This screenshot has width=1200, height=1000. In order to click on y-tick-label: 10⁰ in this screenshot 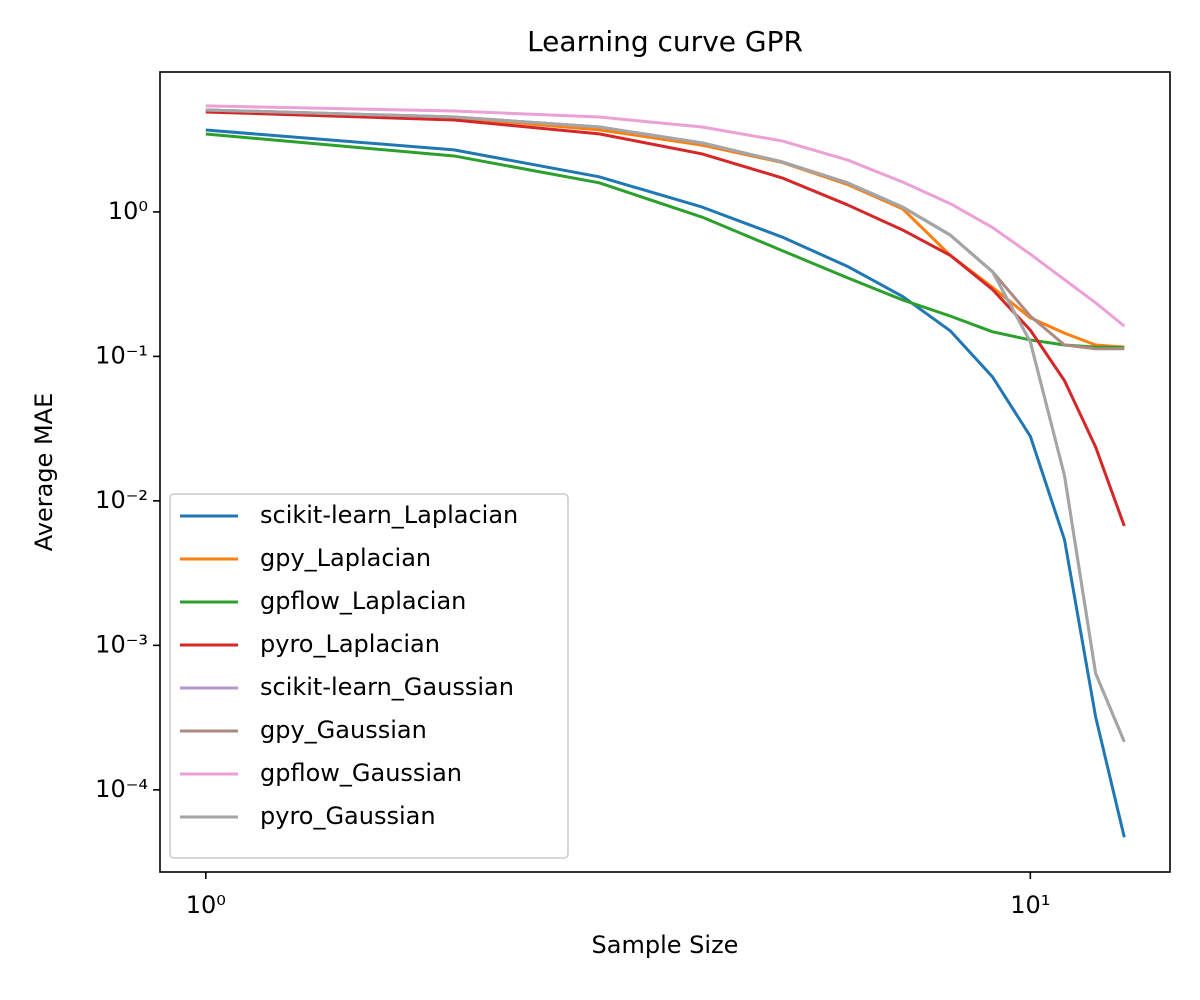, I will do `click(128, 211)`.